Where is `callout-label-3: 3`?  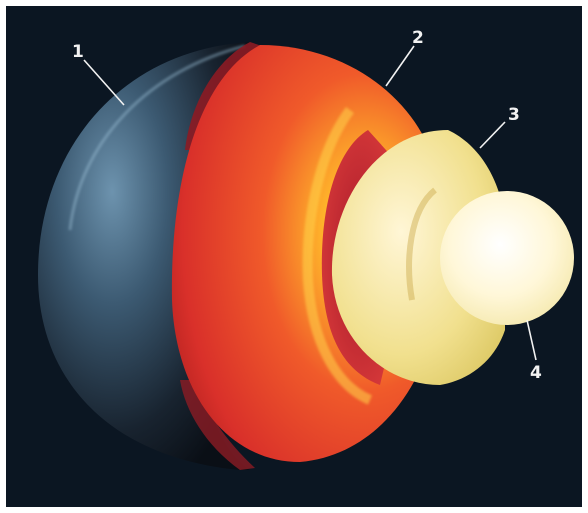
callout-label-3: 3 is located at coordinates (514, 115).